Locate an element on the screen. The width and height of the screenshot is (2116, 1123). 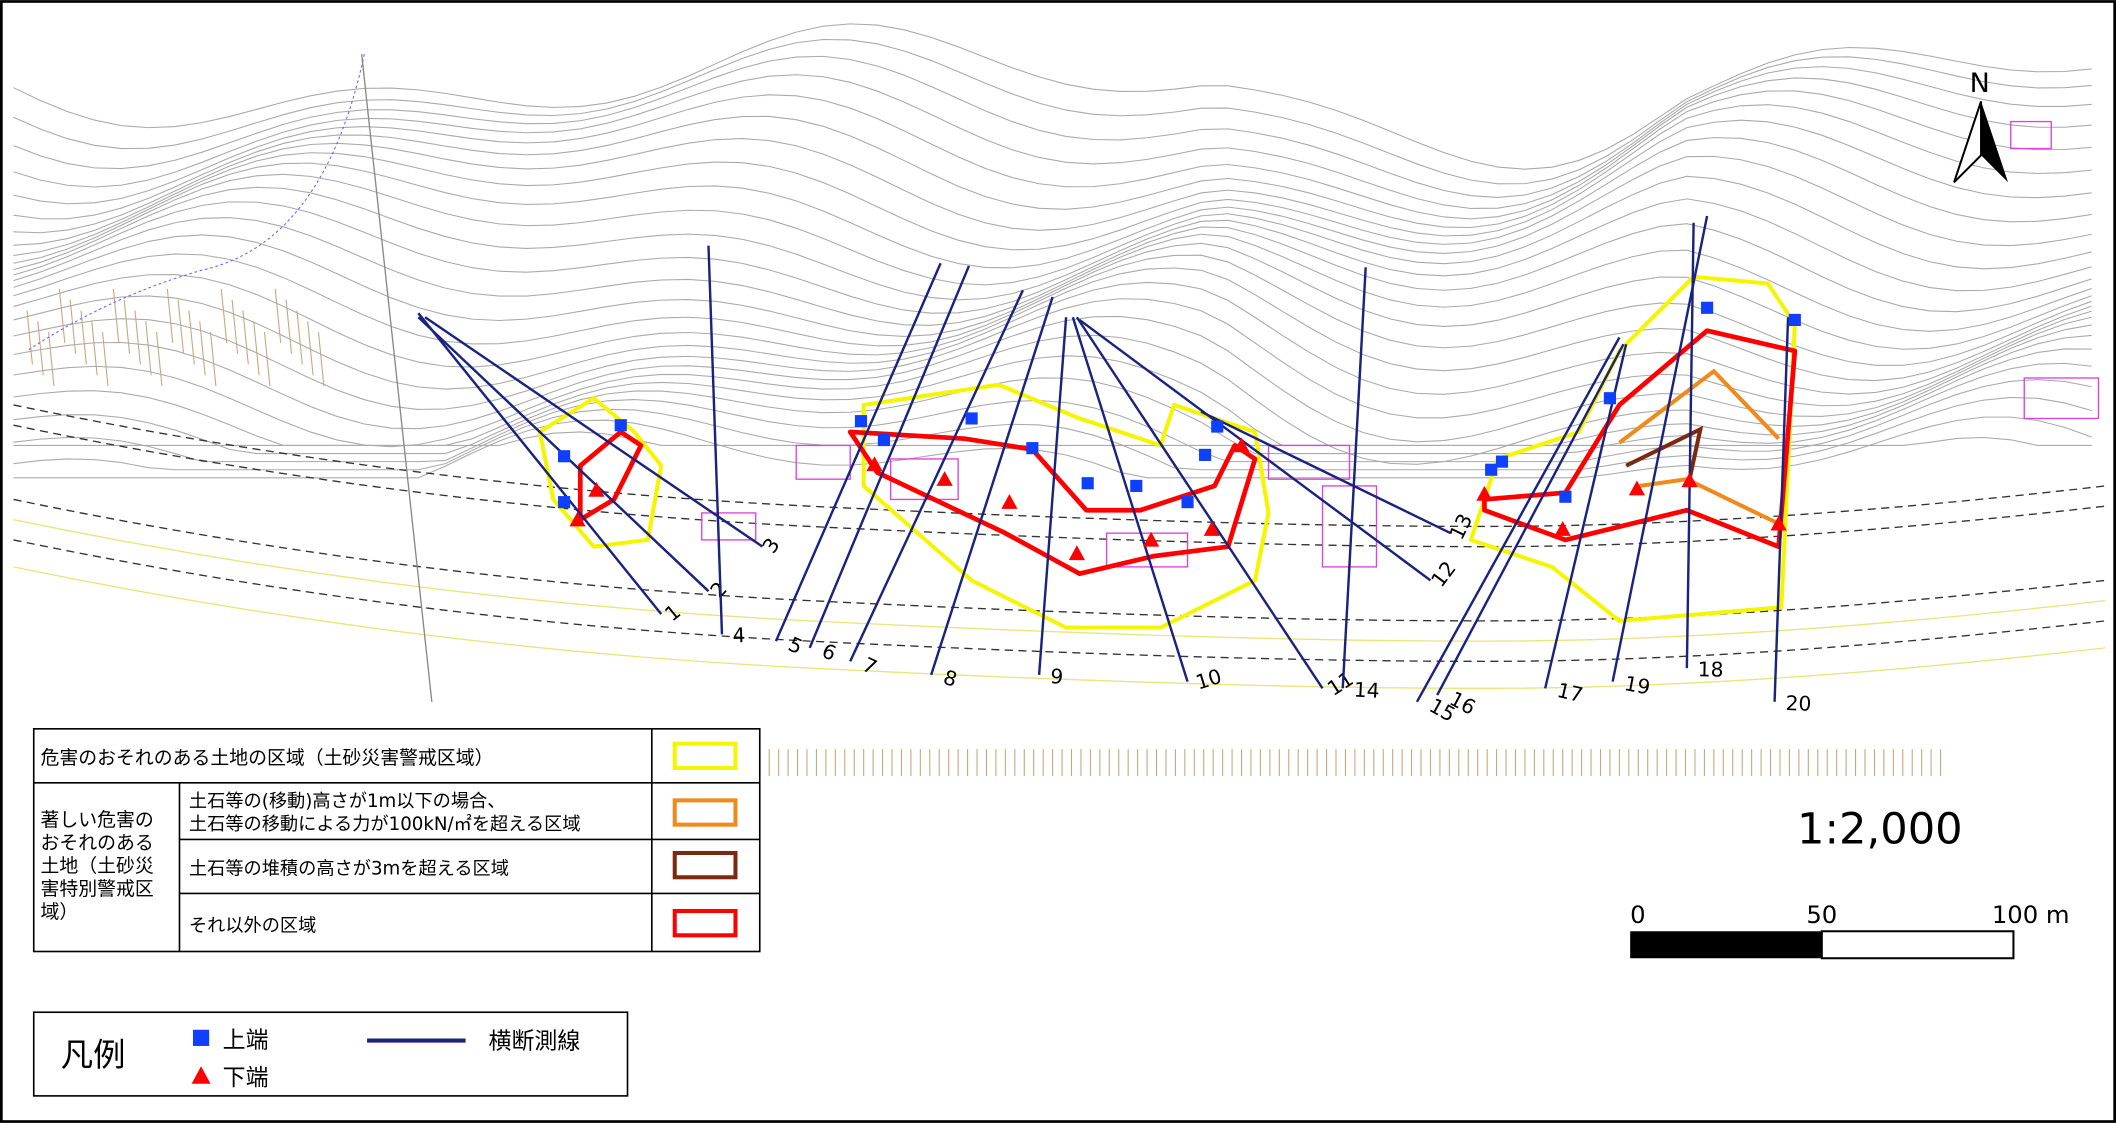
zone-label: 土石等の(移動)高さが1m以下の場合、 is located at coordinates (347, 801).